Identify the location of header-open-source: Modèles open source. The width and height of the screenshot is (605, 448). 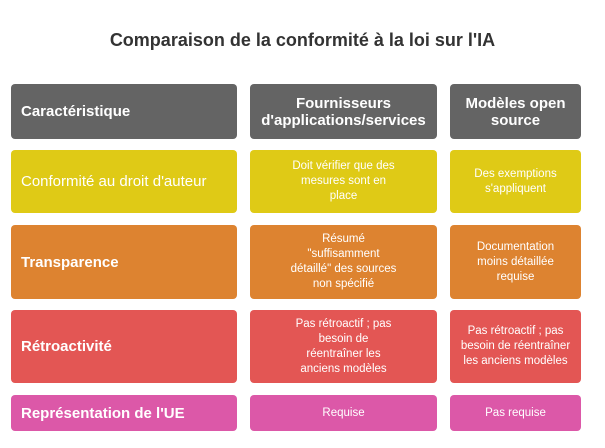
(515, 111).